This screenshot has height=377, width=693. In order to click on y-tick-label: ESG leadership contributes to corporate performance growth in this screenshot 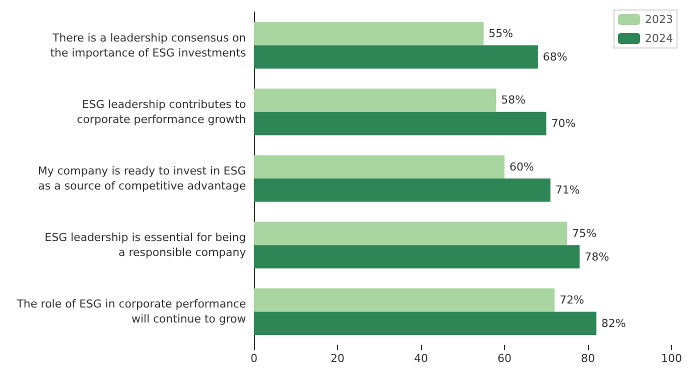, I will do `click(161, 112)`.